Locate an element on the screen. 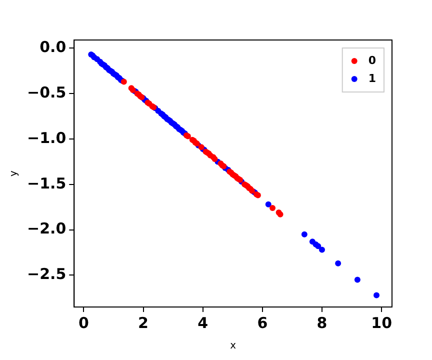 This screenshot has width=432, height=360. y-axis-title: y is located at coordinates (14, 173).